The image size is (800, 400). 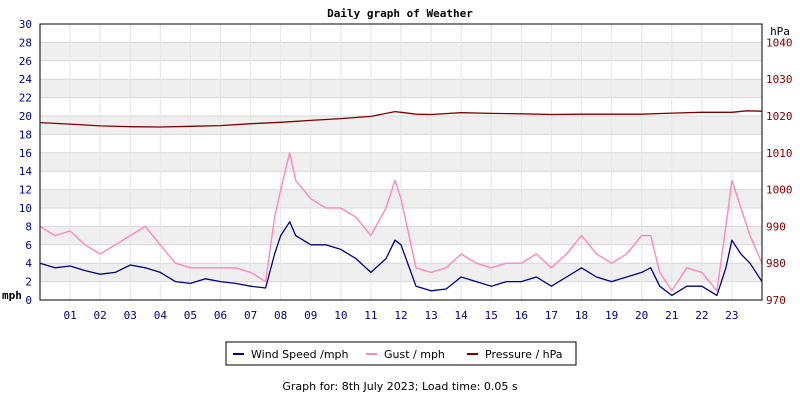 I want to click on x-tick-label: 04, so click(x=161, y=315).